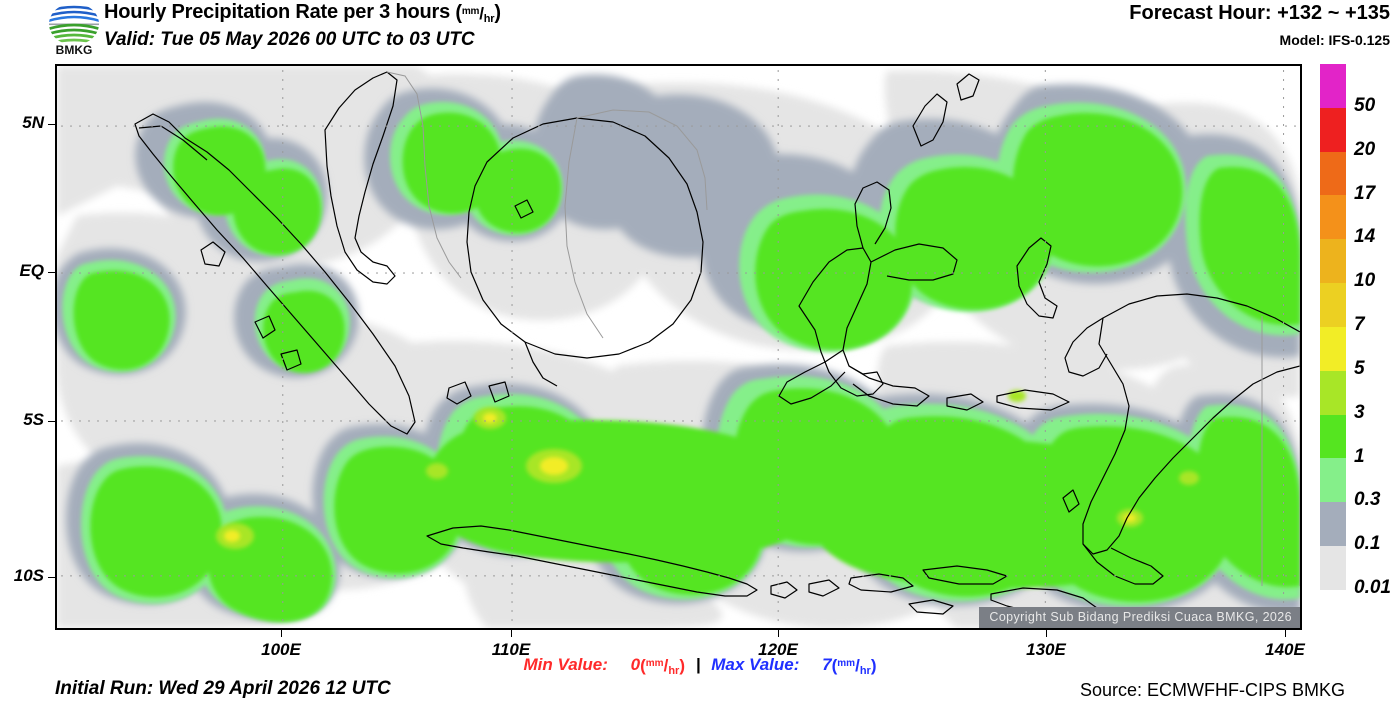 The image size is (1400, 709). I want to click on lat-label-5N: 5N, so click(33, 122).